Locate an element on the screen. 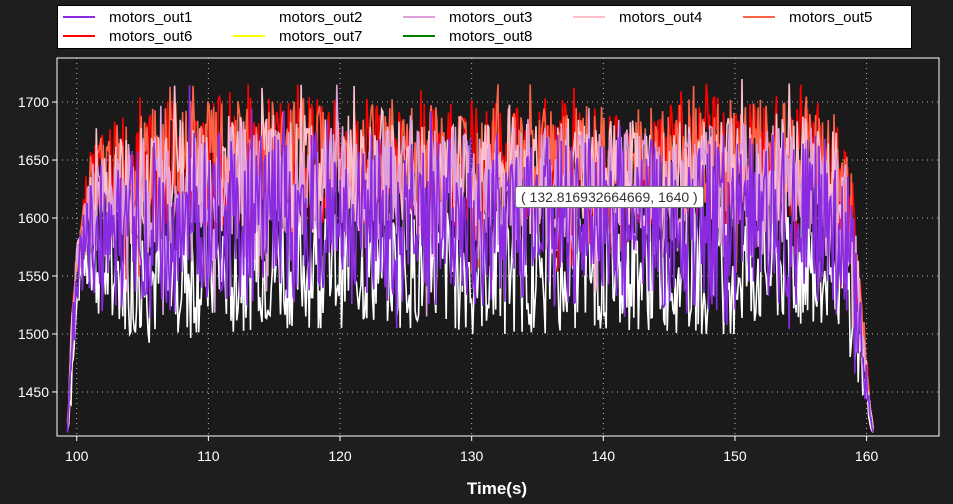 The height and width of the screenshot is (504, 953). y-tick-label: 1450 is located at coordinates (33, 392).